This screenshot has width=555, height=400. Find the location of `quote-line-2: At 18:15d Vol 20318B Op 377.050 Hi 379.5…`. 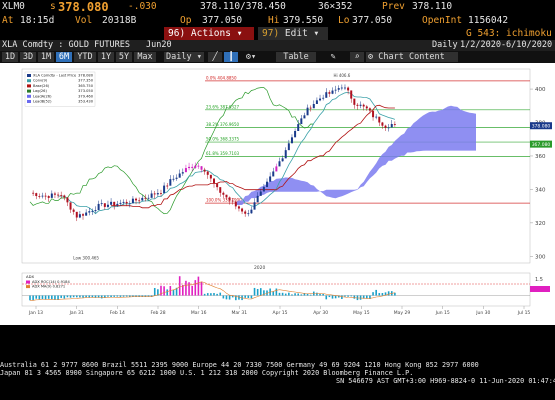

quote-line-2: At 18:15d Vol 20318B Op 377.050 Hi 379.5… is located at coordinates (277, 20).